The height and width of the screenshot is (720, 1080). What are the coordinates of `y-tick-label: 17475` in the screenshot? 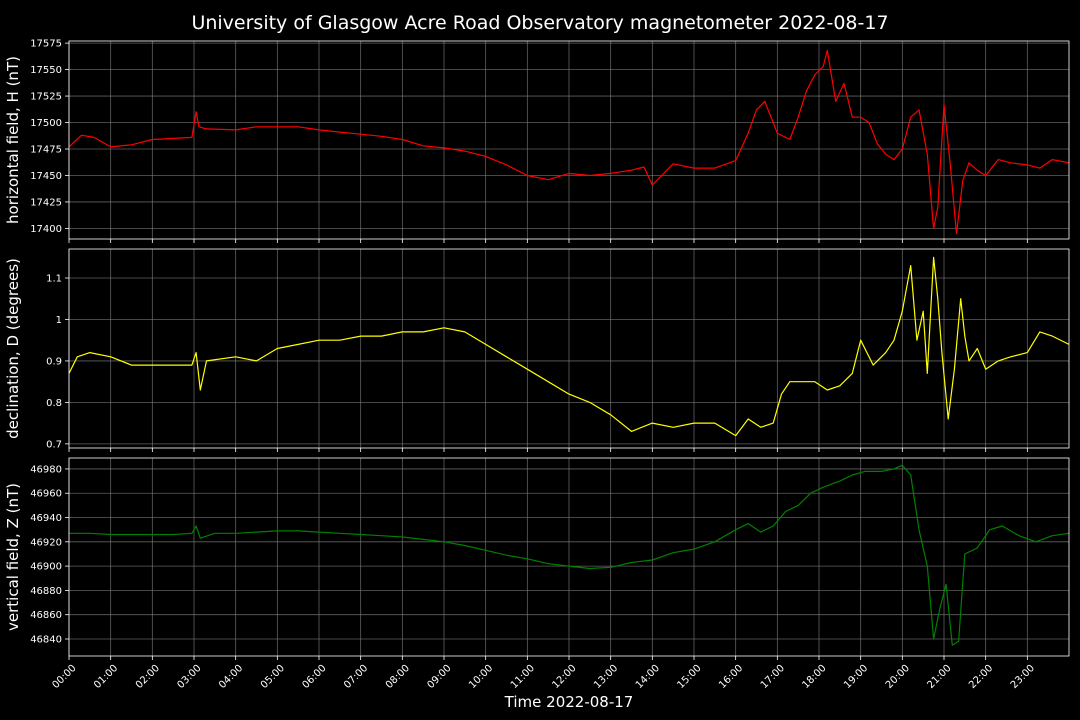 It's located at (46, 150).